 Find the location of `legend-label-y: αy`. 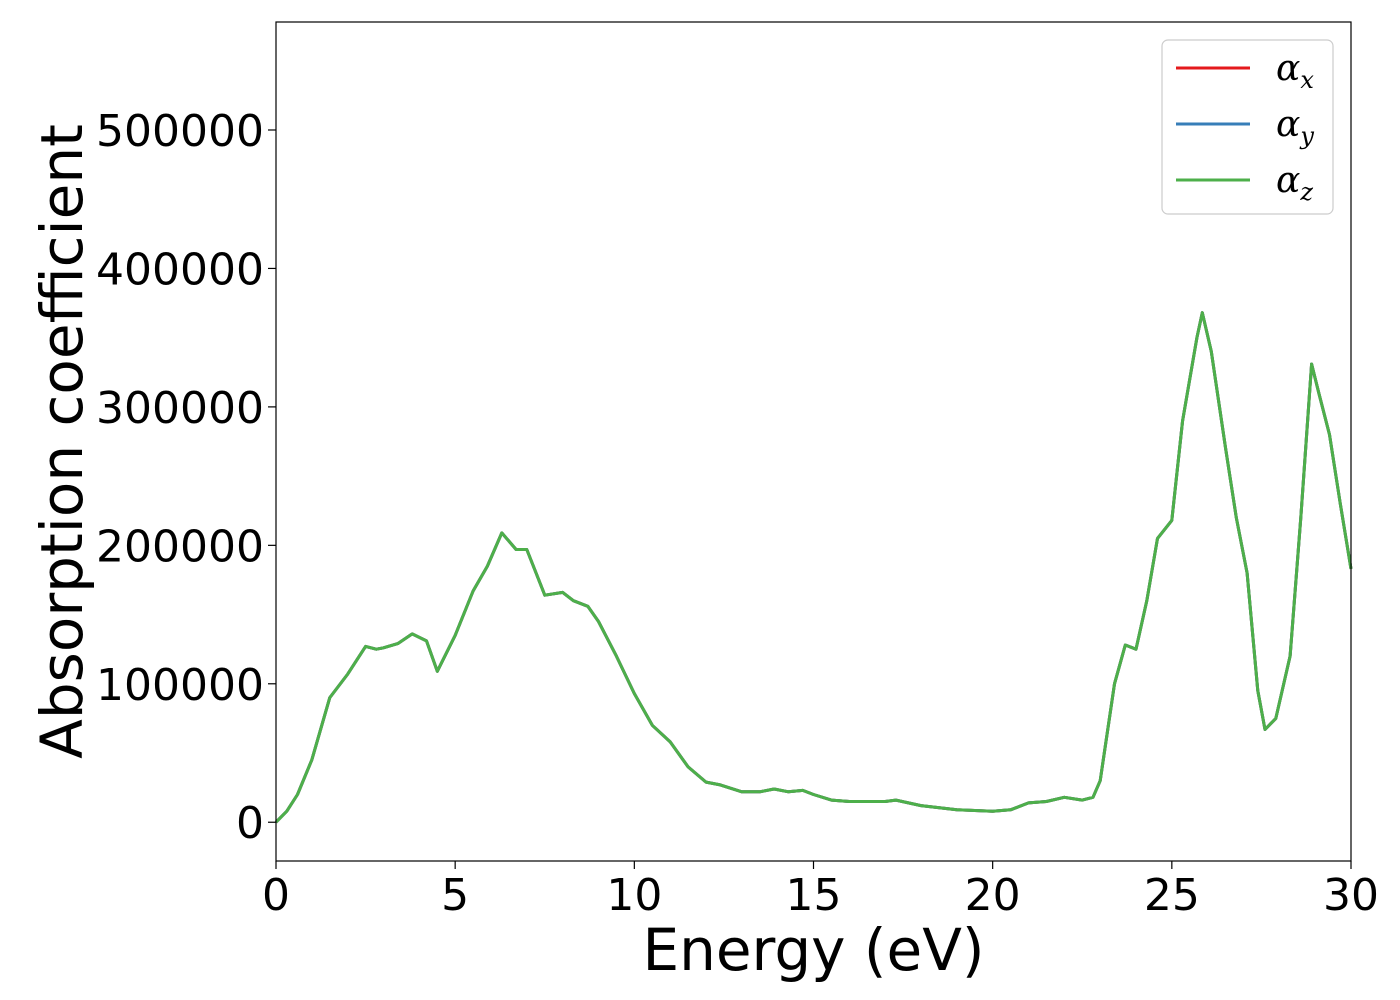

legend-label-y: αy is located at coordinates (1295, 127).